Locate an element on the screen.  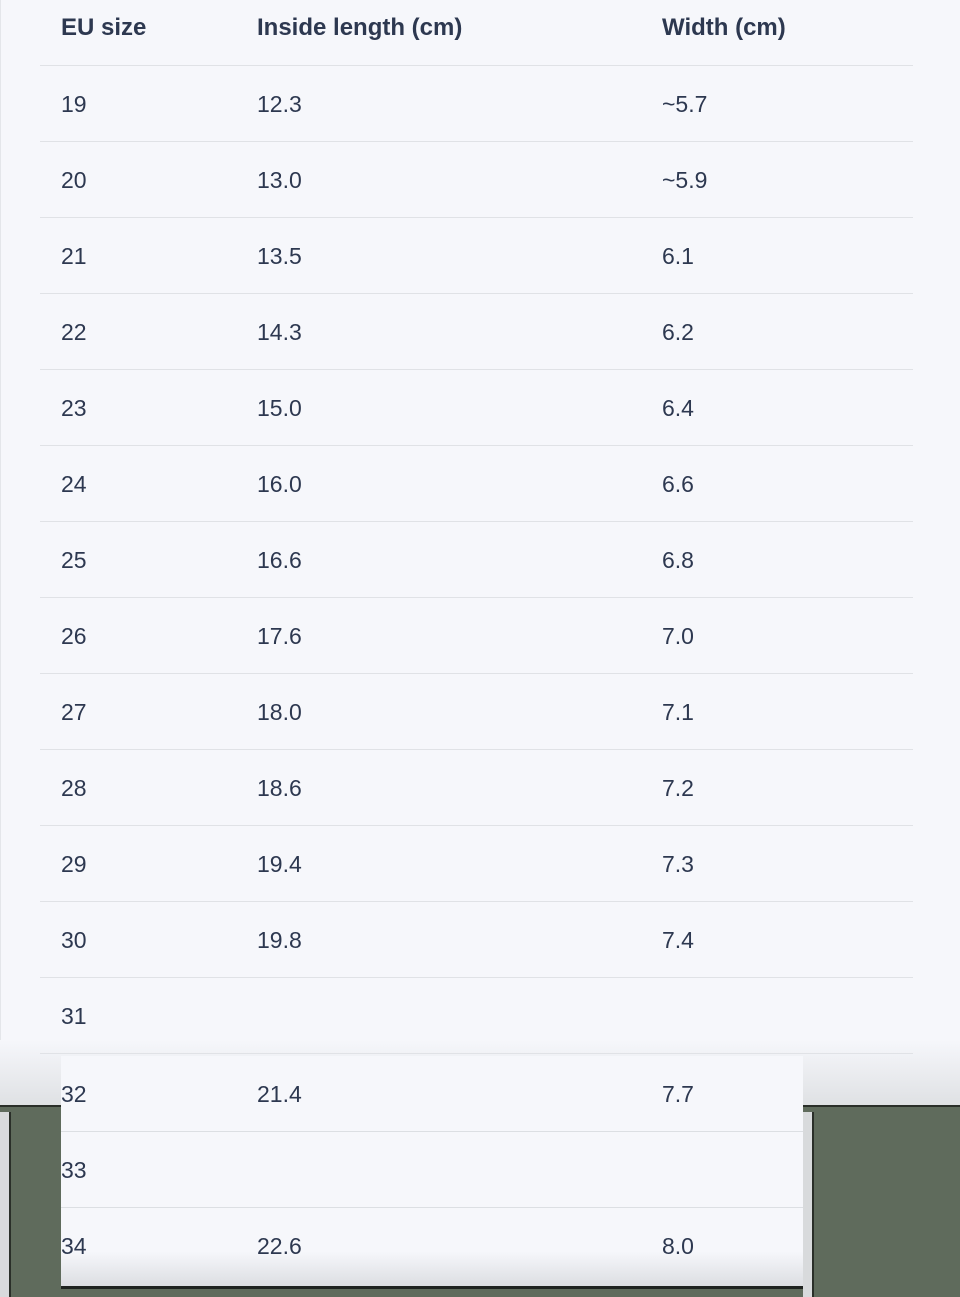
table-row: 23 15.0 6.4 is located at coordinates (476, 408).